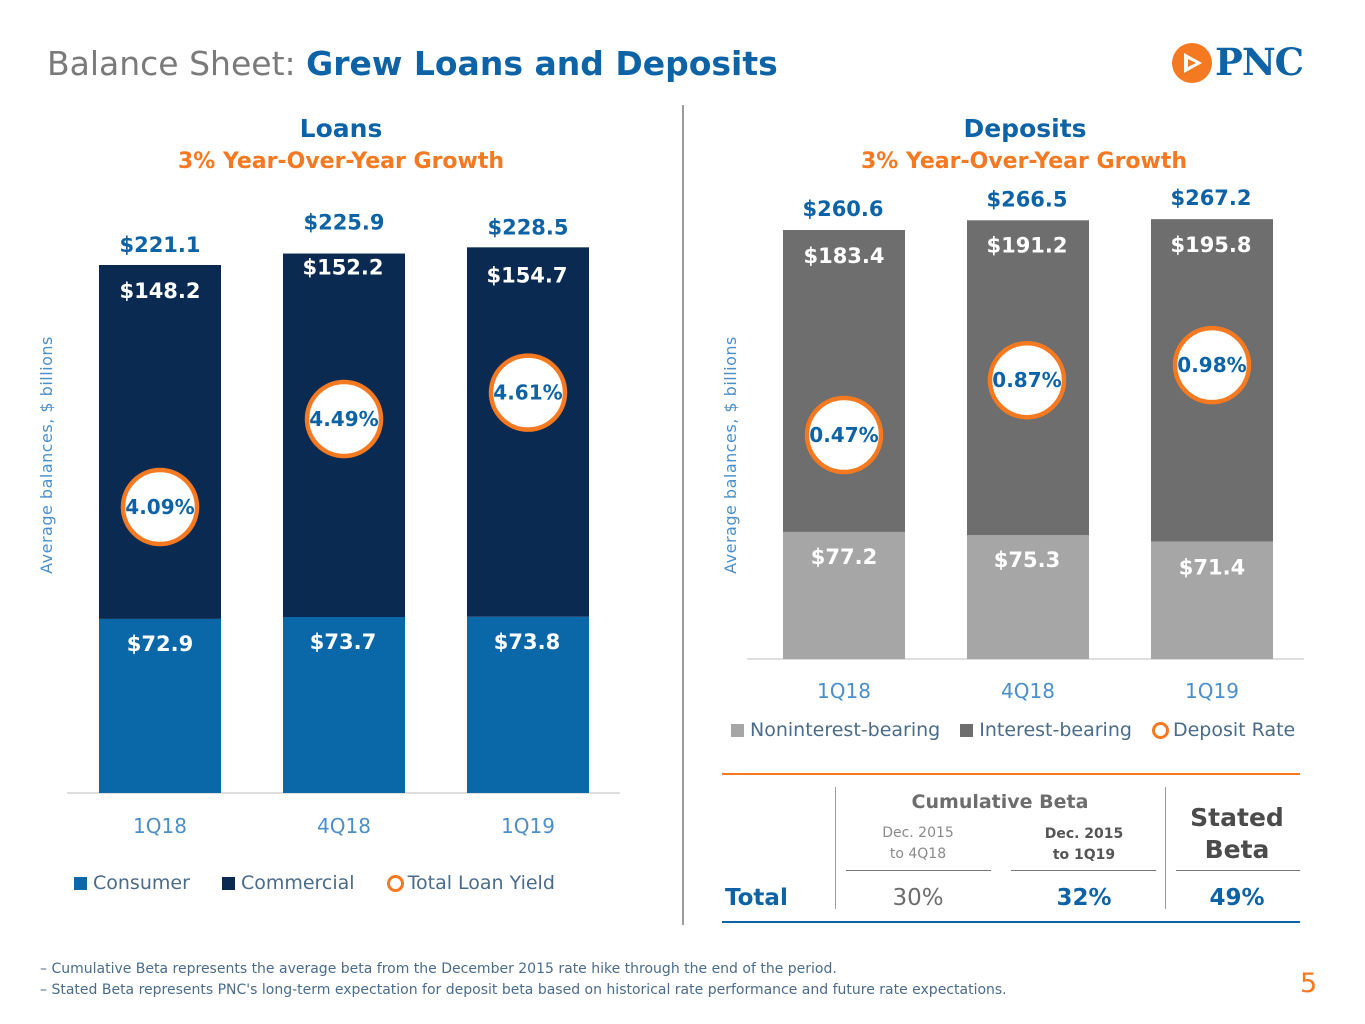  I want to click on col1-header: Dec. 2015 to 4Q18, so click(918, 844).